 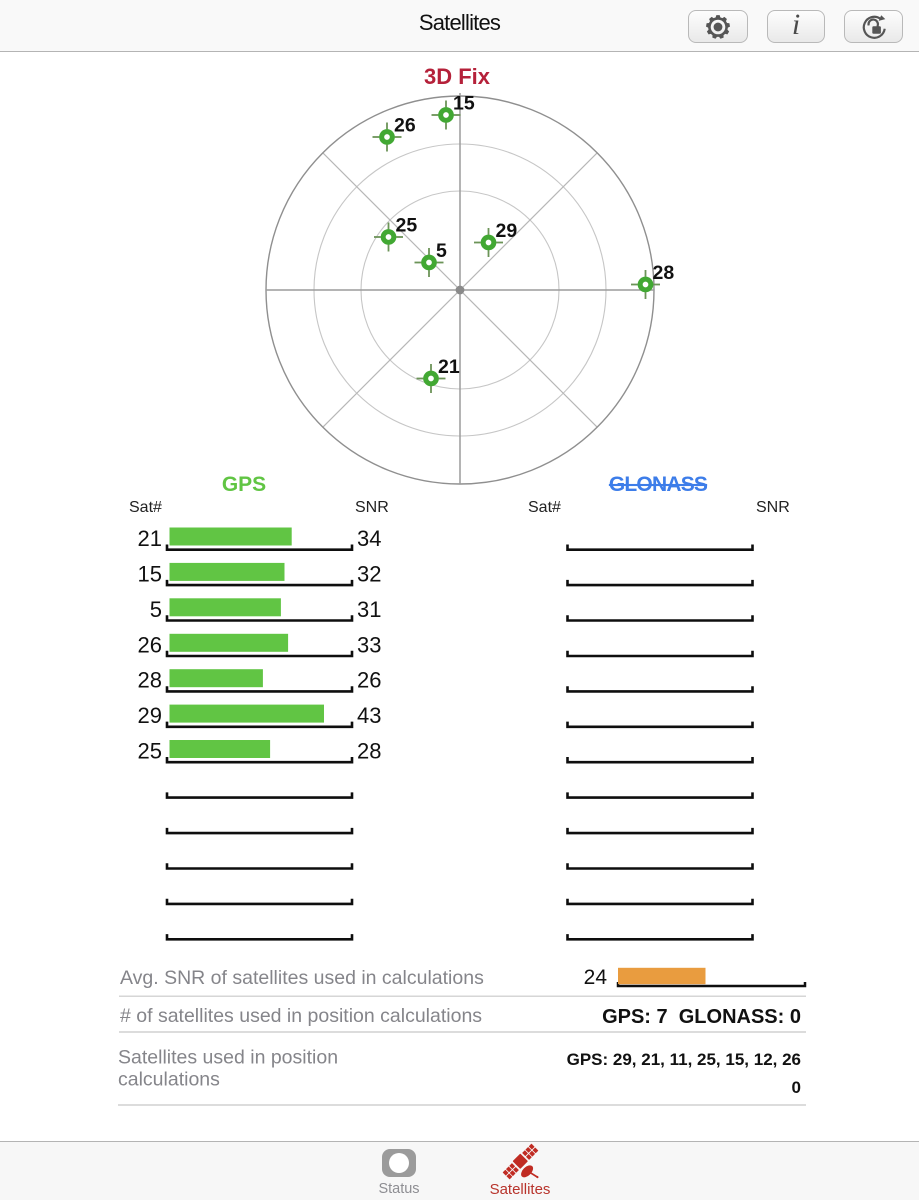 I want to click on svg-text: GPS: 7 GLONASS: 0, so click(x=701, y=1017).